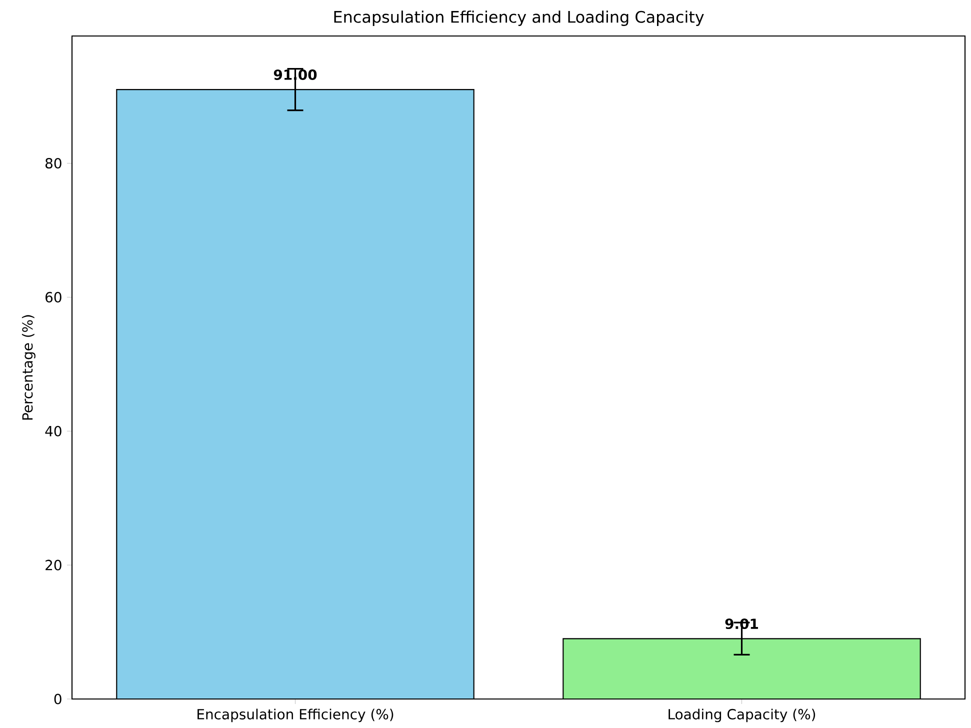 The image size is (971, 728). What do you see at coordinates (58, 699) in the screenshot?
I see `y-tick-label: 0` at bounding box center [58, 699].